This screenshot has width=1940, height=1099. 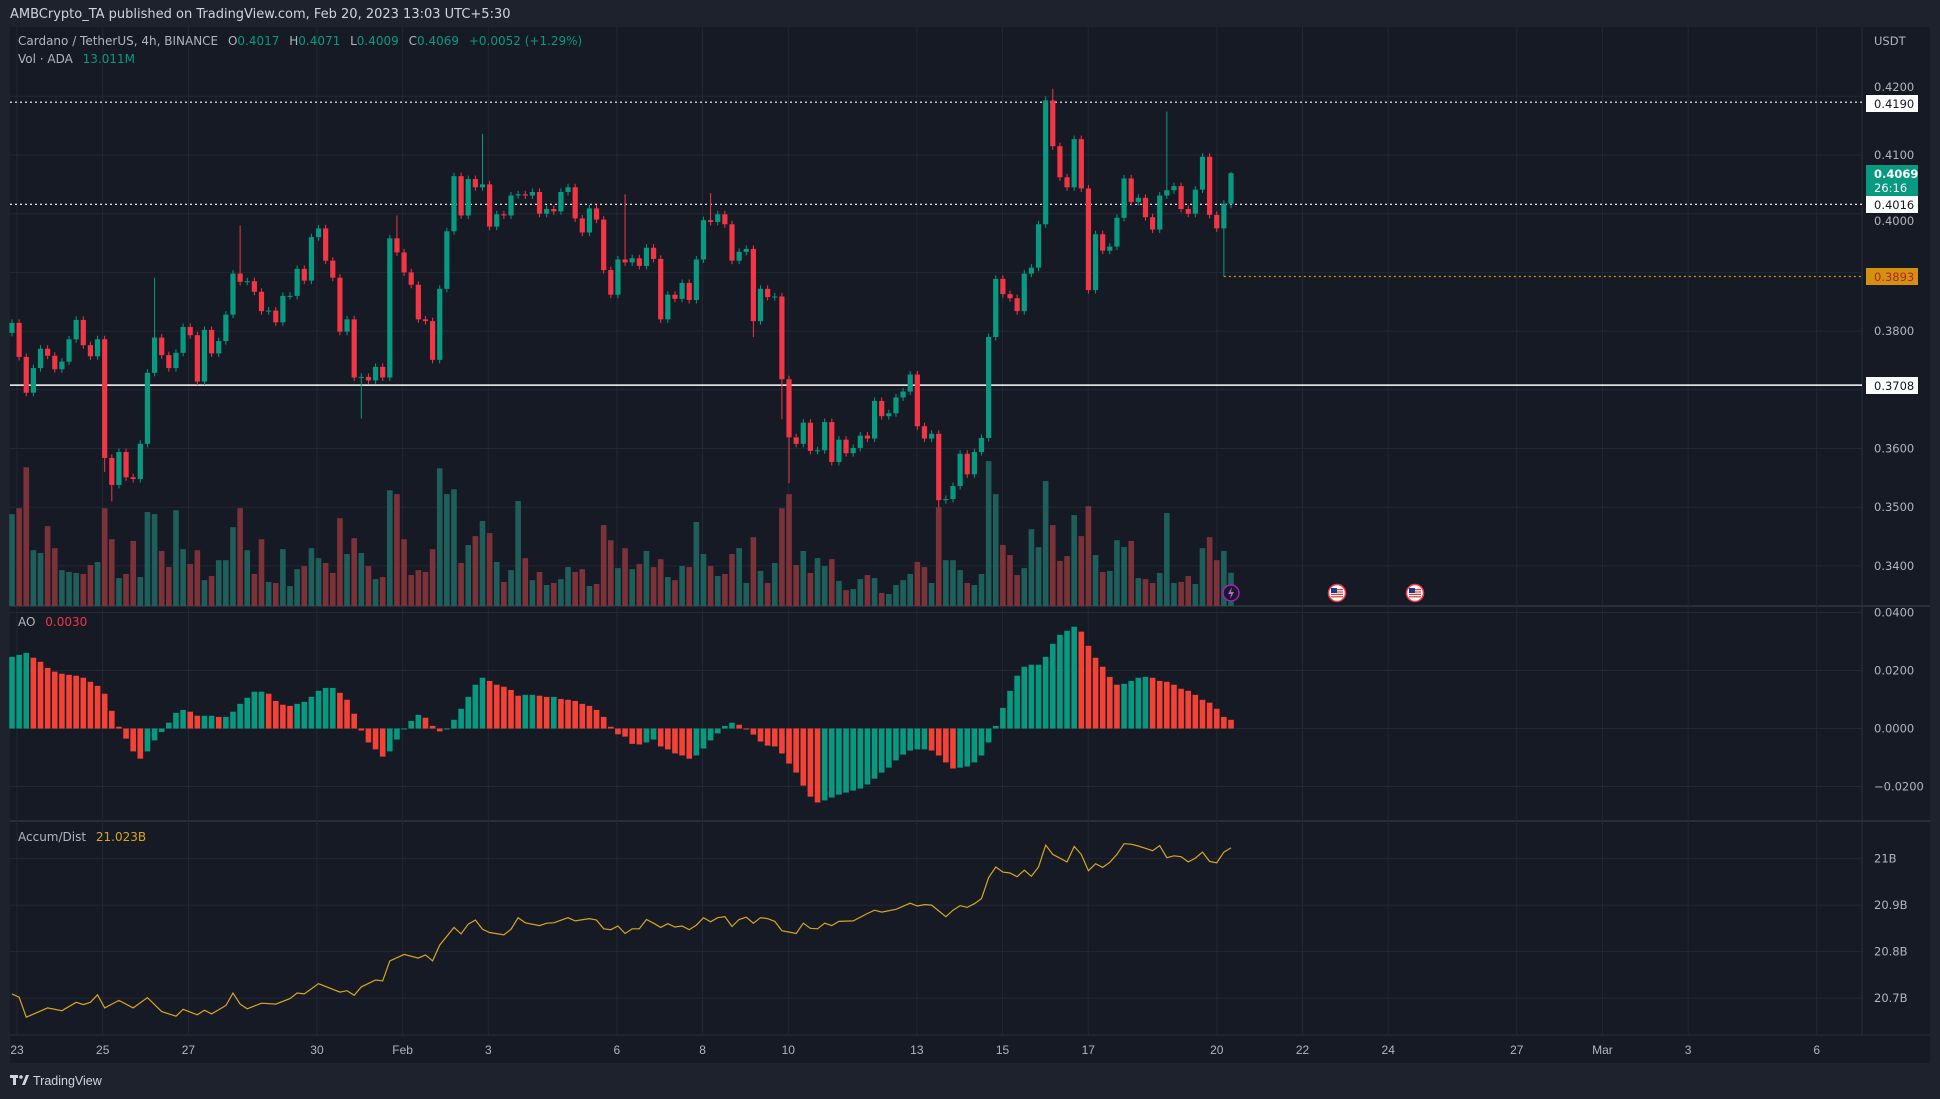 I want to click on price-tick: 0.4000, so click(x=1894, y=221).